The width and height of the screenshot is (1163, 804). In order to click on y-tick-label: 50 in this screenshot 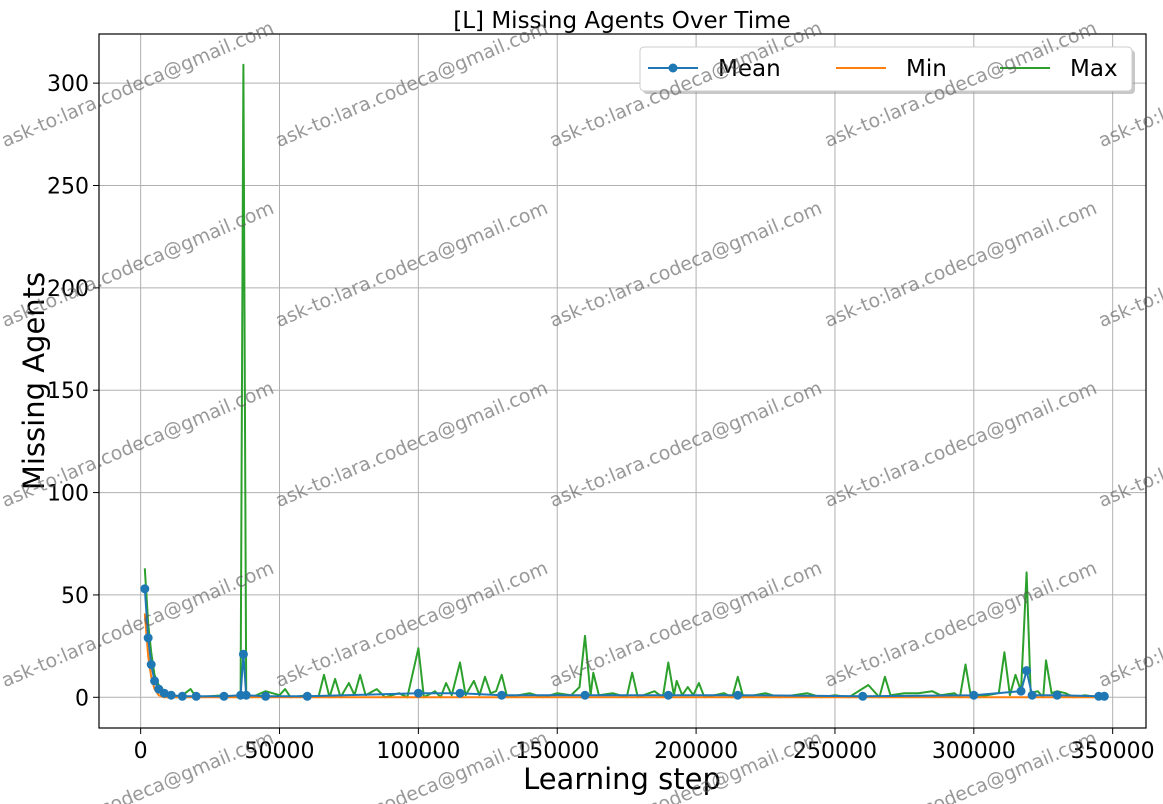, I will do `click(75, 596)`.